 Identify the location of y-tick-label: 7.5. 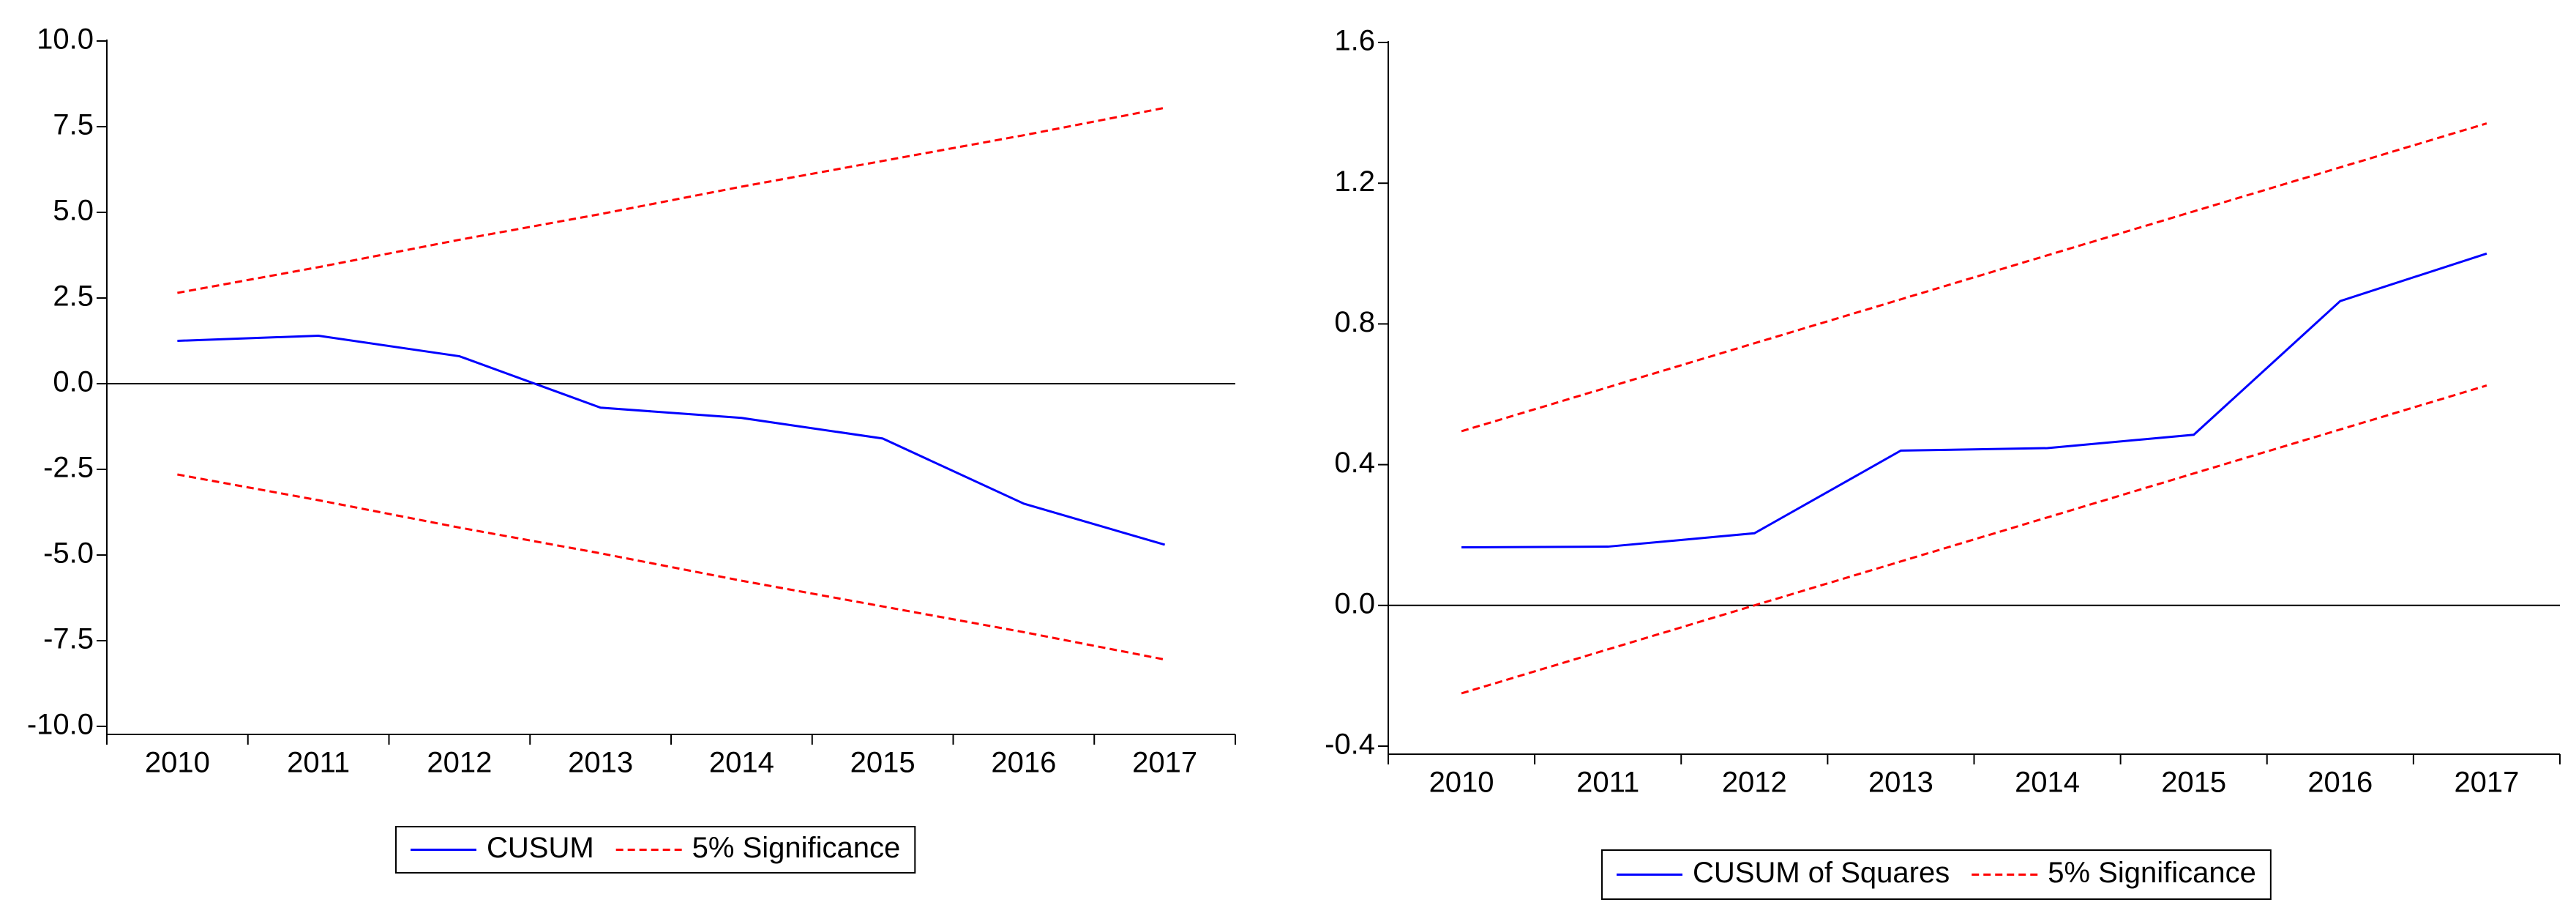
(73, 125).